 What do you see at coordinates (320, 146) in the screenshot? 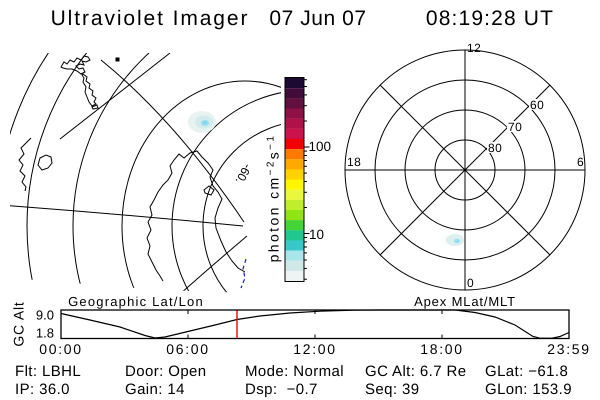
I see `svg-text: 100` at bounding box center [320, 146].